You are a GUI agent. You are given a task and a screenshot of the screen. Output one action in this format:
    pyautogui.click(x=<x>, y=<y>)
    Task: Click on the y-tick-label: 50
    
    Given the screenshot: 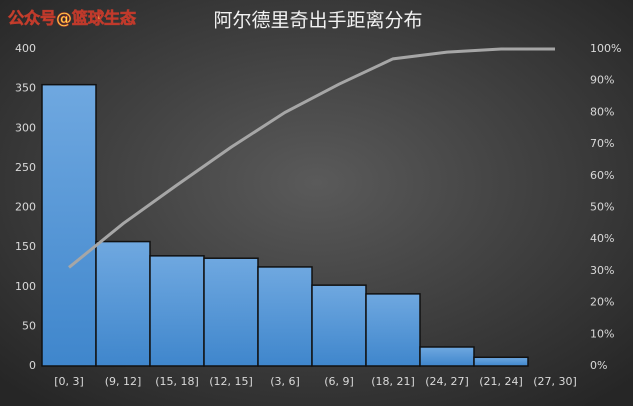 What is the action you would take?
    pyautogui.click(x=29, y=325)
    